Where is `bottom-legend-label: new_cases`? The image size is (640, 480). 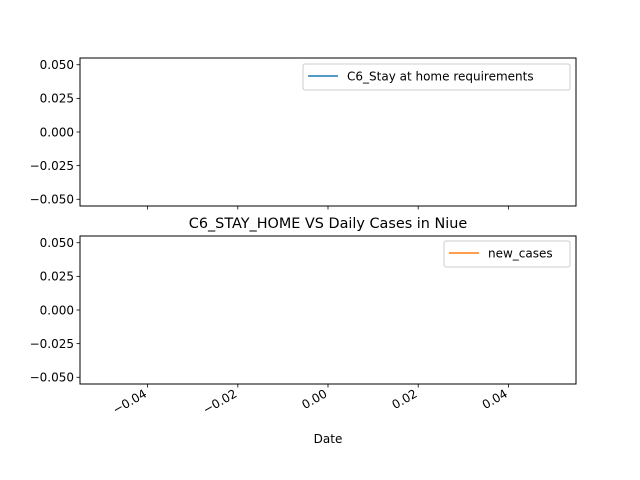 bottom-legend-label: new_cases is located at coordinates (520, 254).